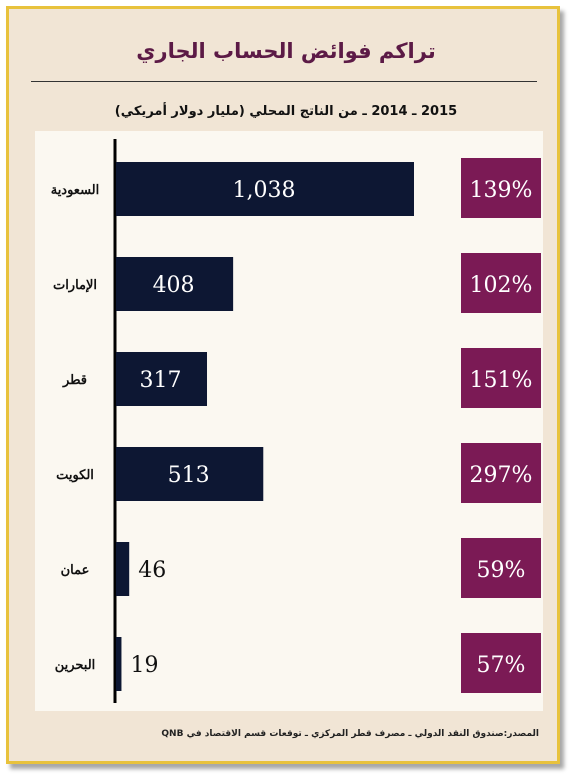 This screenshot has width=570, height=775. What do you see at coordinates (75, 475) in the screenshot?
I see `category-label: الكويت` at bounding box center [75, 475].